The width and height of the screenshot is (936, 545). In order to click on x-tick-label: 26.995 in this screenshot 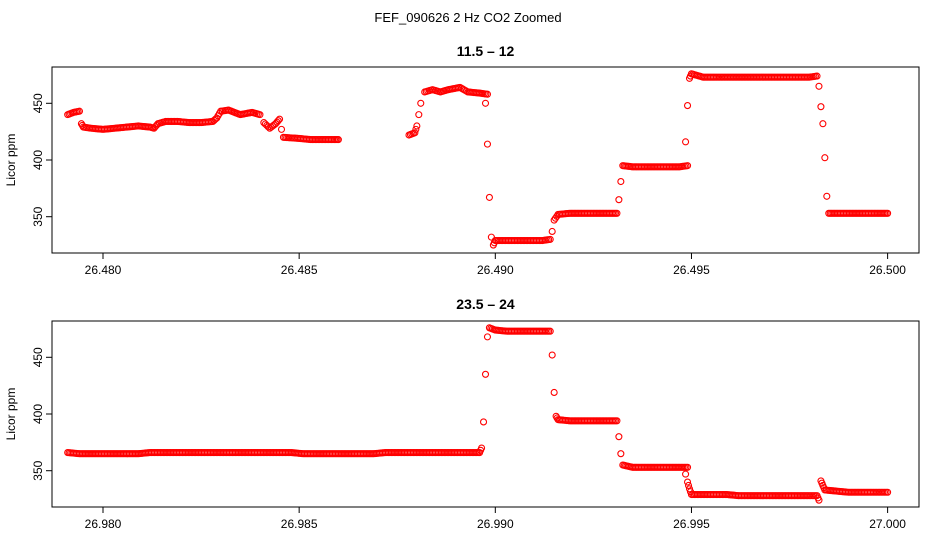, I will do `click(691, 524)`.